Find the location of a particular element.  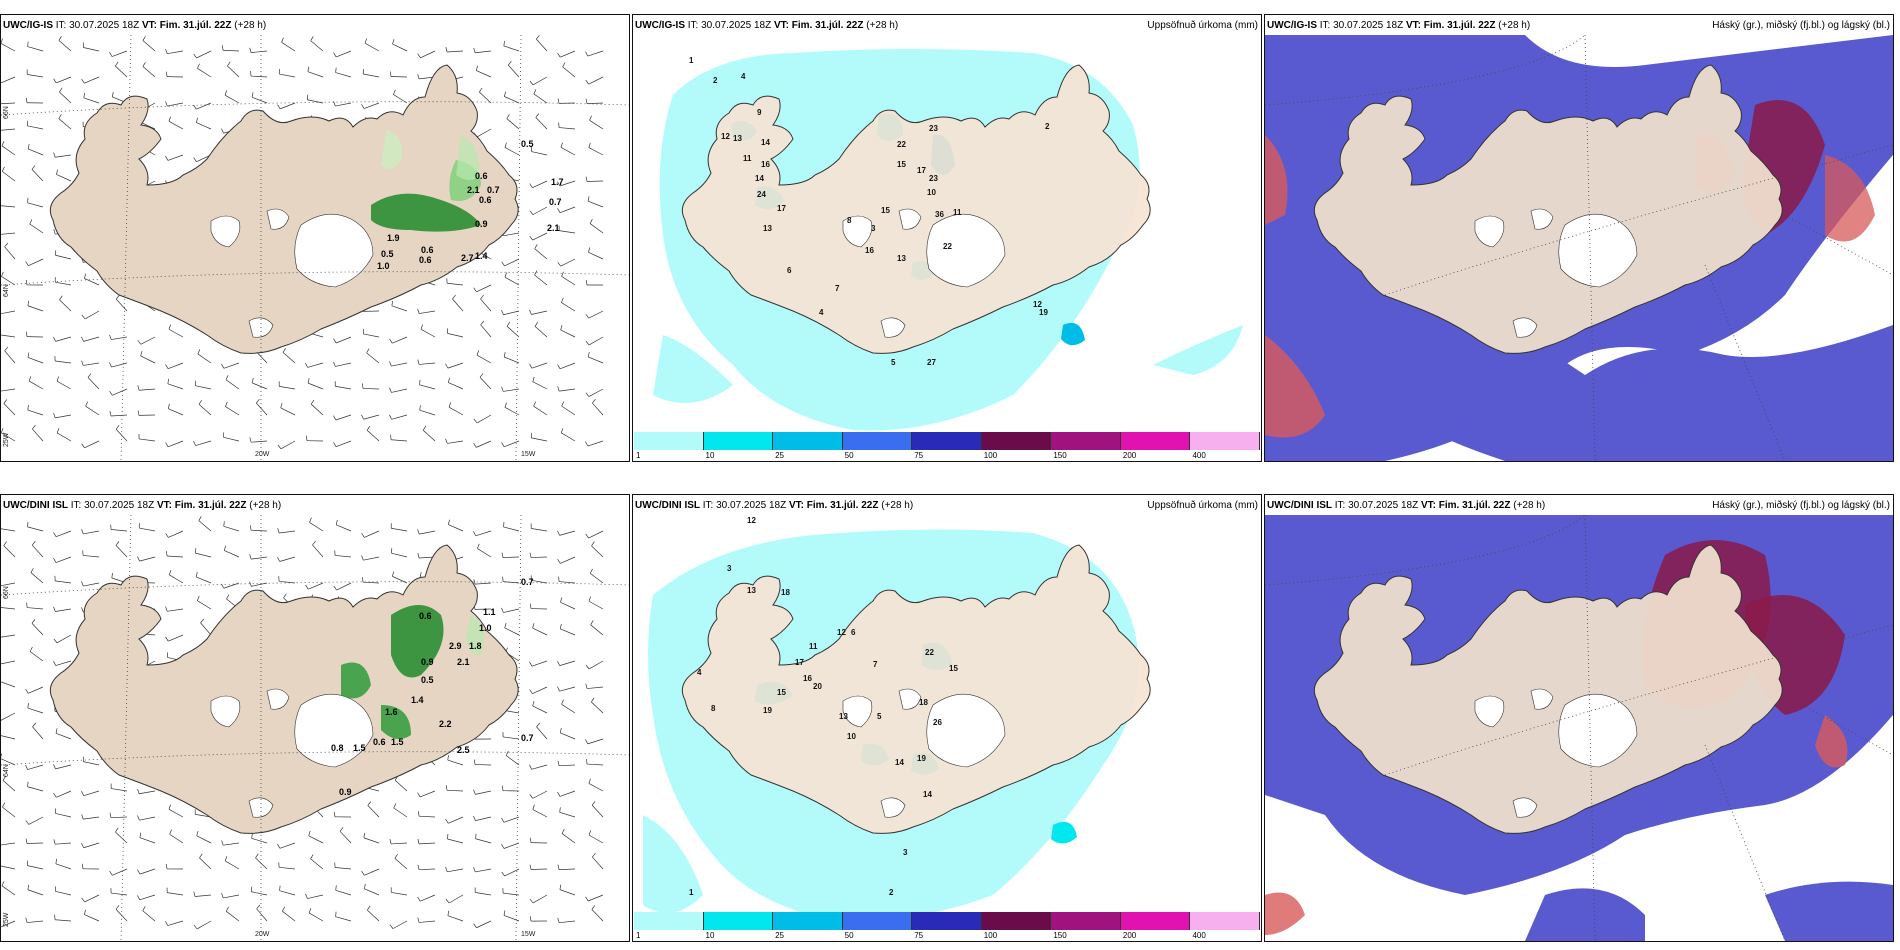

colorbar-tick: 1 is located at coordinates (638, 935).